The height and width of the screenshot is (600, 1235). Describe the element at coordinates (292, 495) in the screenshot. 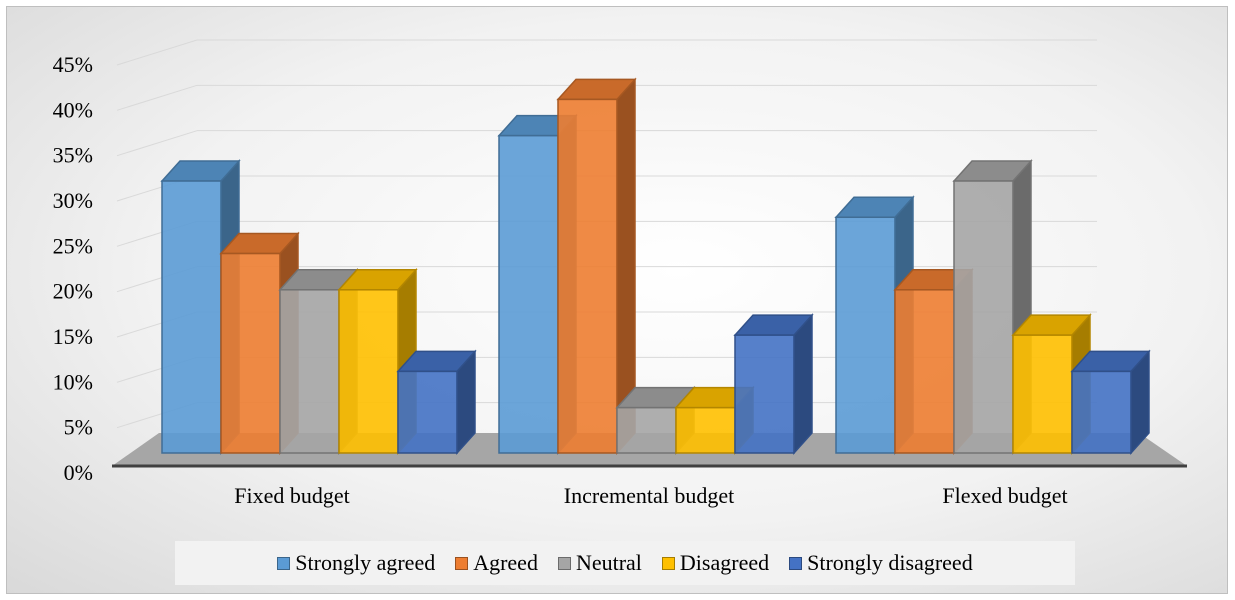

I see `x-category-label: Fixed budget` at that location.